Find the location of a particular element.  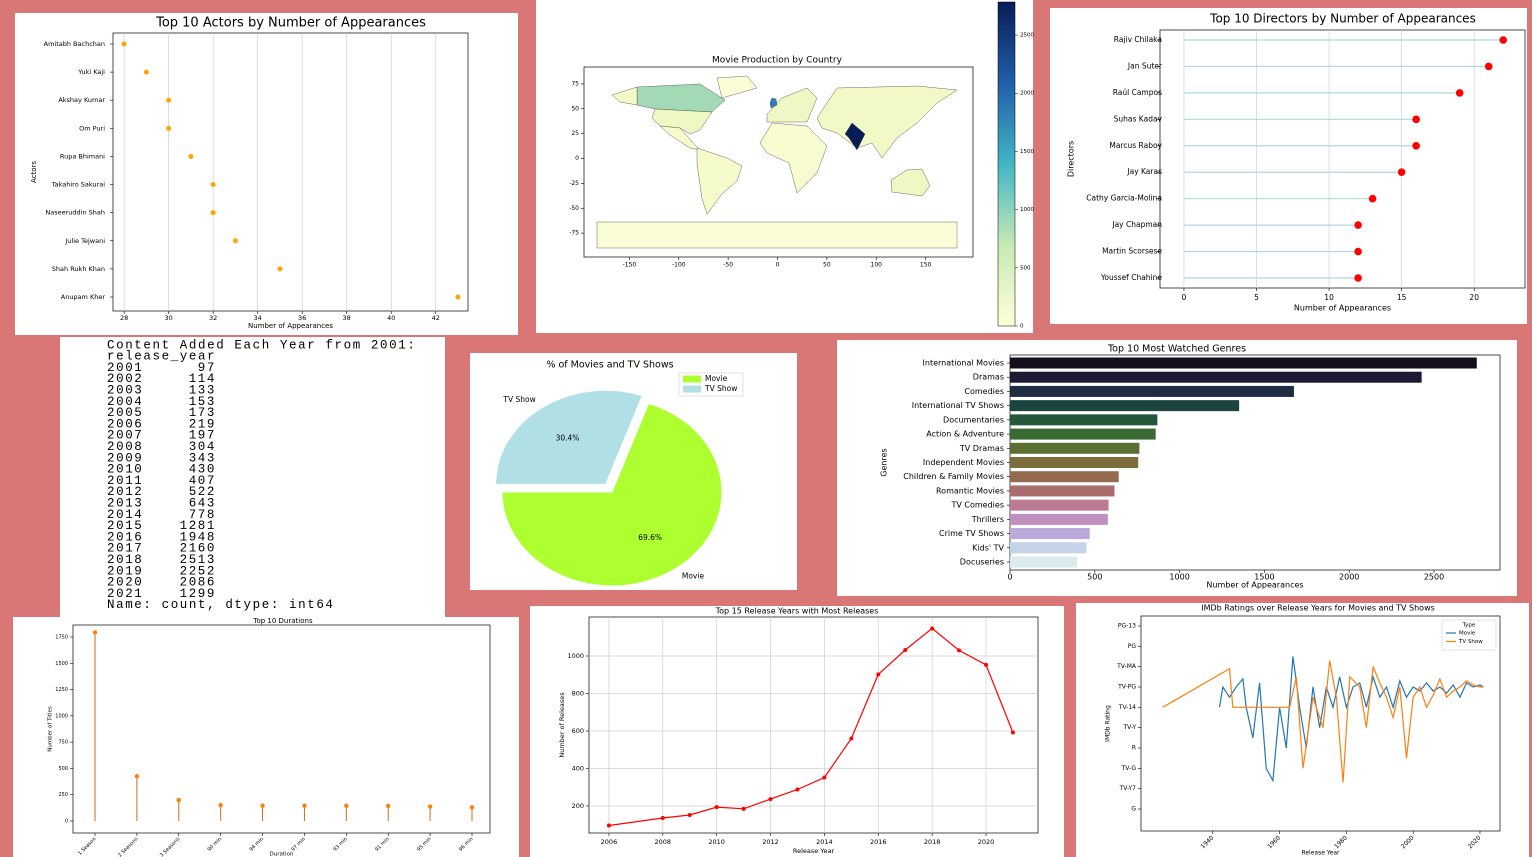

x-tick-label: -150 is located at coordinates (630, 265).